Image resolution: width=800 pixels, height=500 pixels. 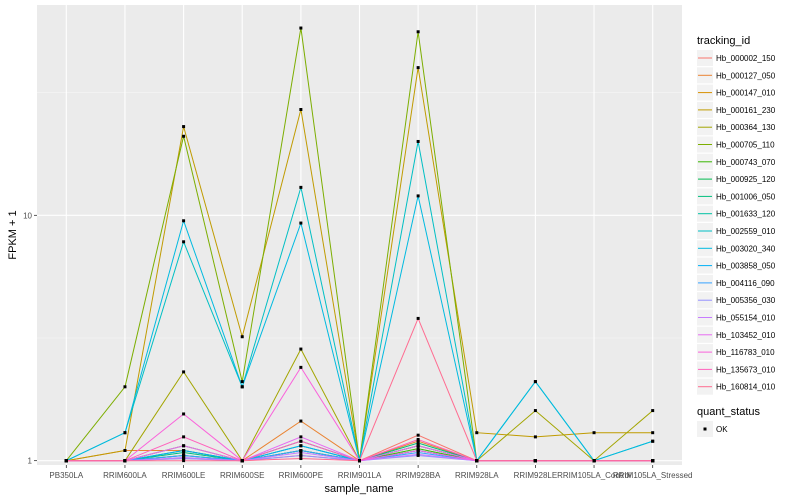 What do you see at coordinates (745, 283) in the screenshot?
I see `legend-label: Hb_004116_090` at bounding box center [745, 283].